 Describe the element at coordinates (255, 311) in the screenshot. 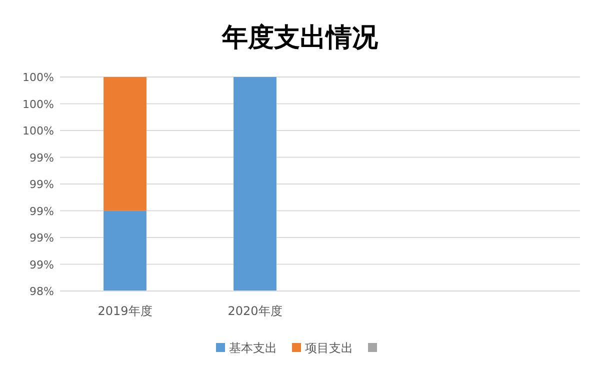

I see `x-tick-label: 2020年度` at that location.